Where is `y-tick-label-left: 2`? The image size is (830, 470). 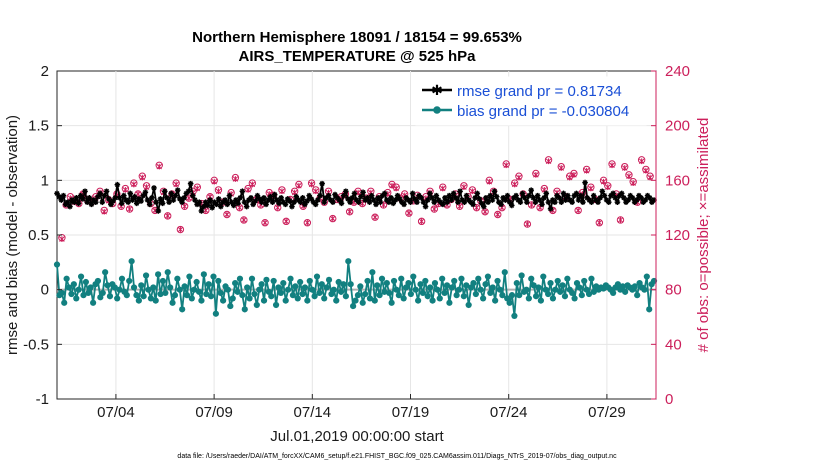
y-tick-label-left: 2 is located at coordinates (45, 71).